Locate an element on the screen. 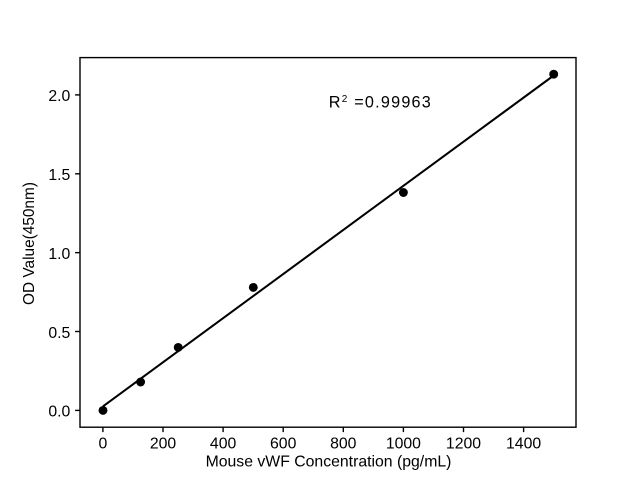  svg-text: 400 is located at coordinates (223, 444).